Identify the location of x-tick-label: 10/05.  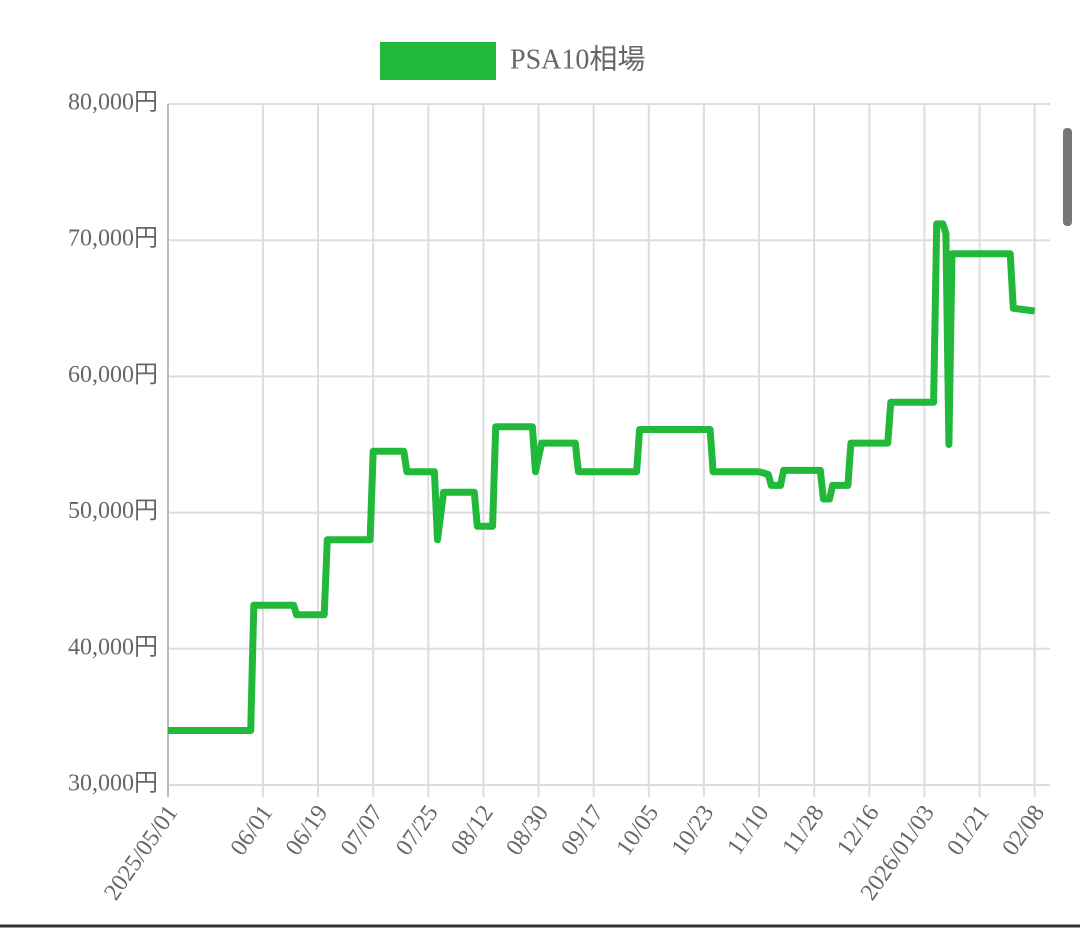
(638, 831).